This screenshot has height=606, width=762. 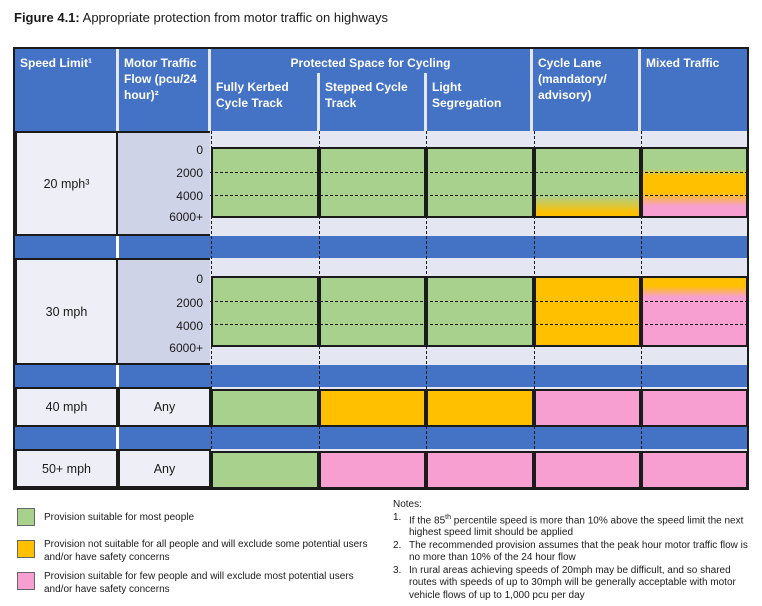 I want to click on flow-any-40mph: Any, so click(x=164, y=407).